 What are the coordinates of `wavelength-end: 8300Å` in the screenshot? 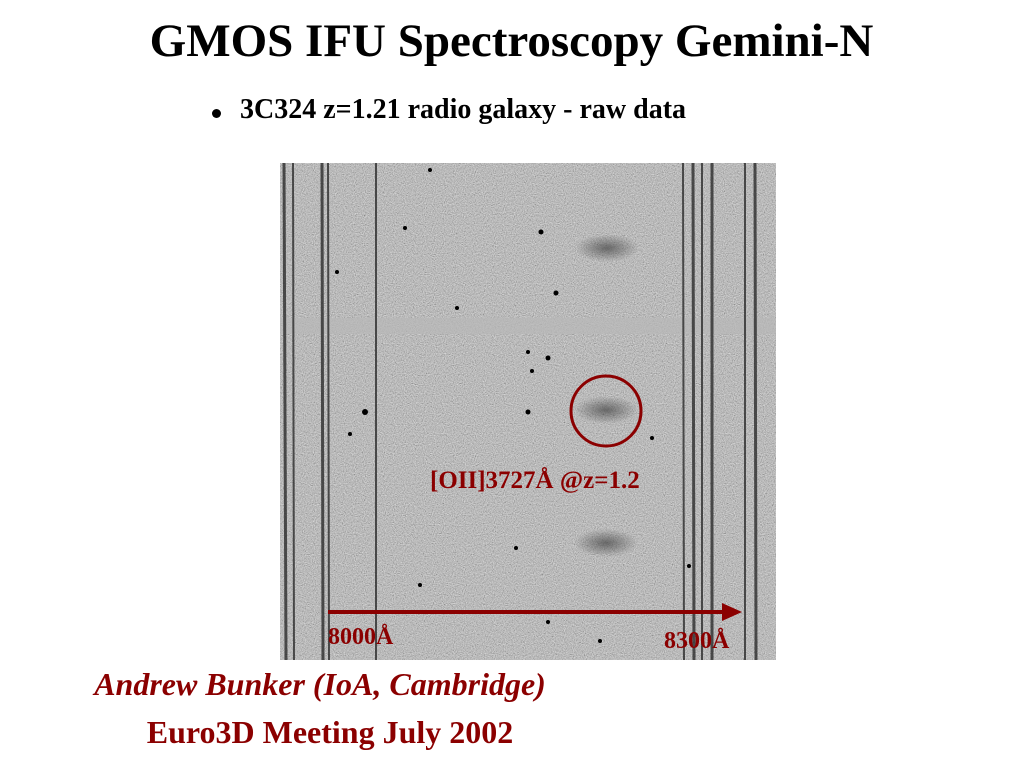 It's located at (697, 641).